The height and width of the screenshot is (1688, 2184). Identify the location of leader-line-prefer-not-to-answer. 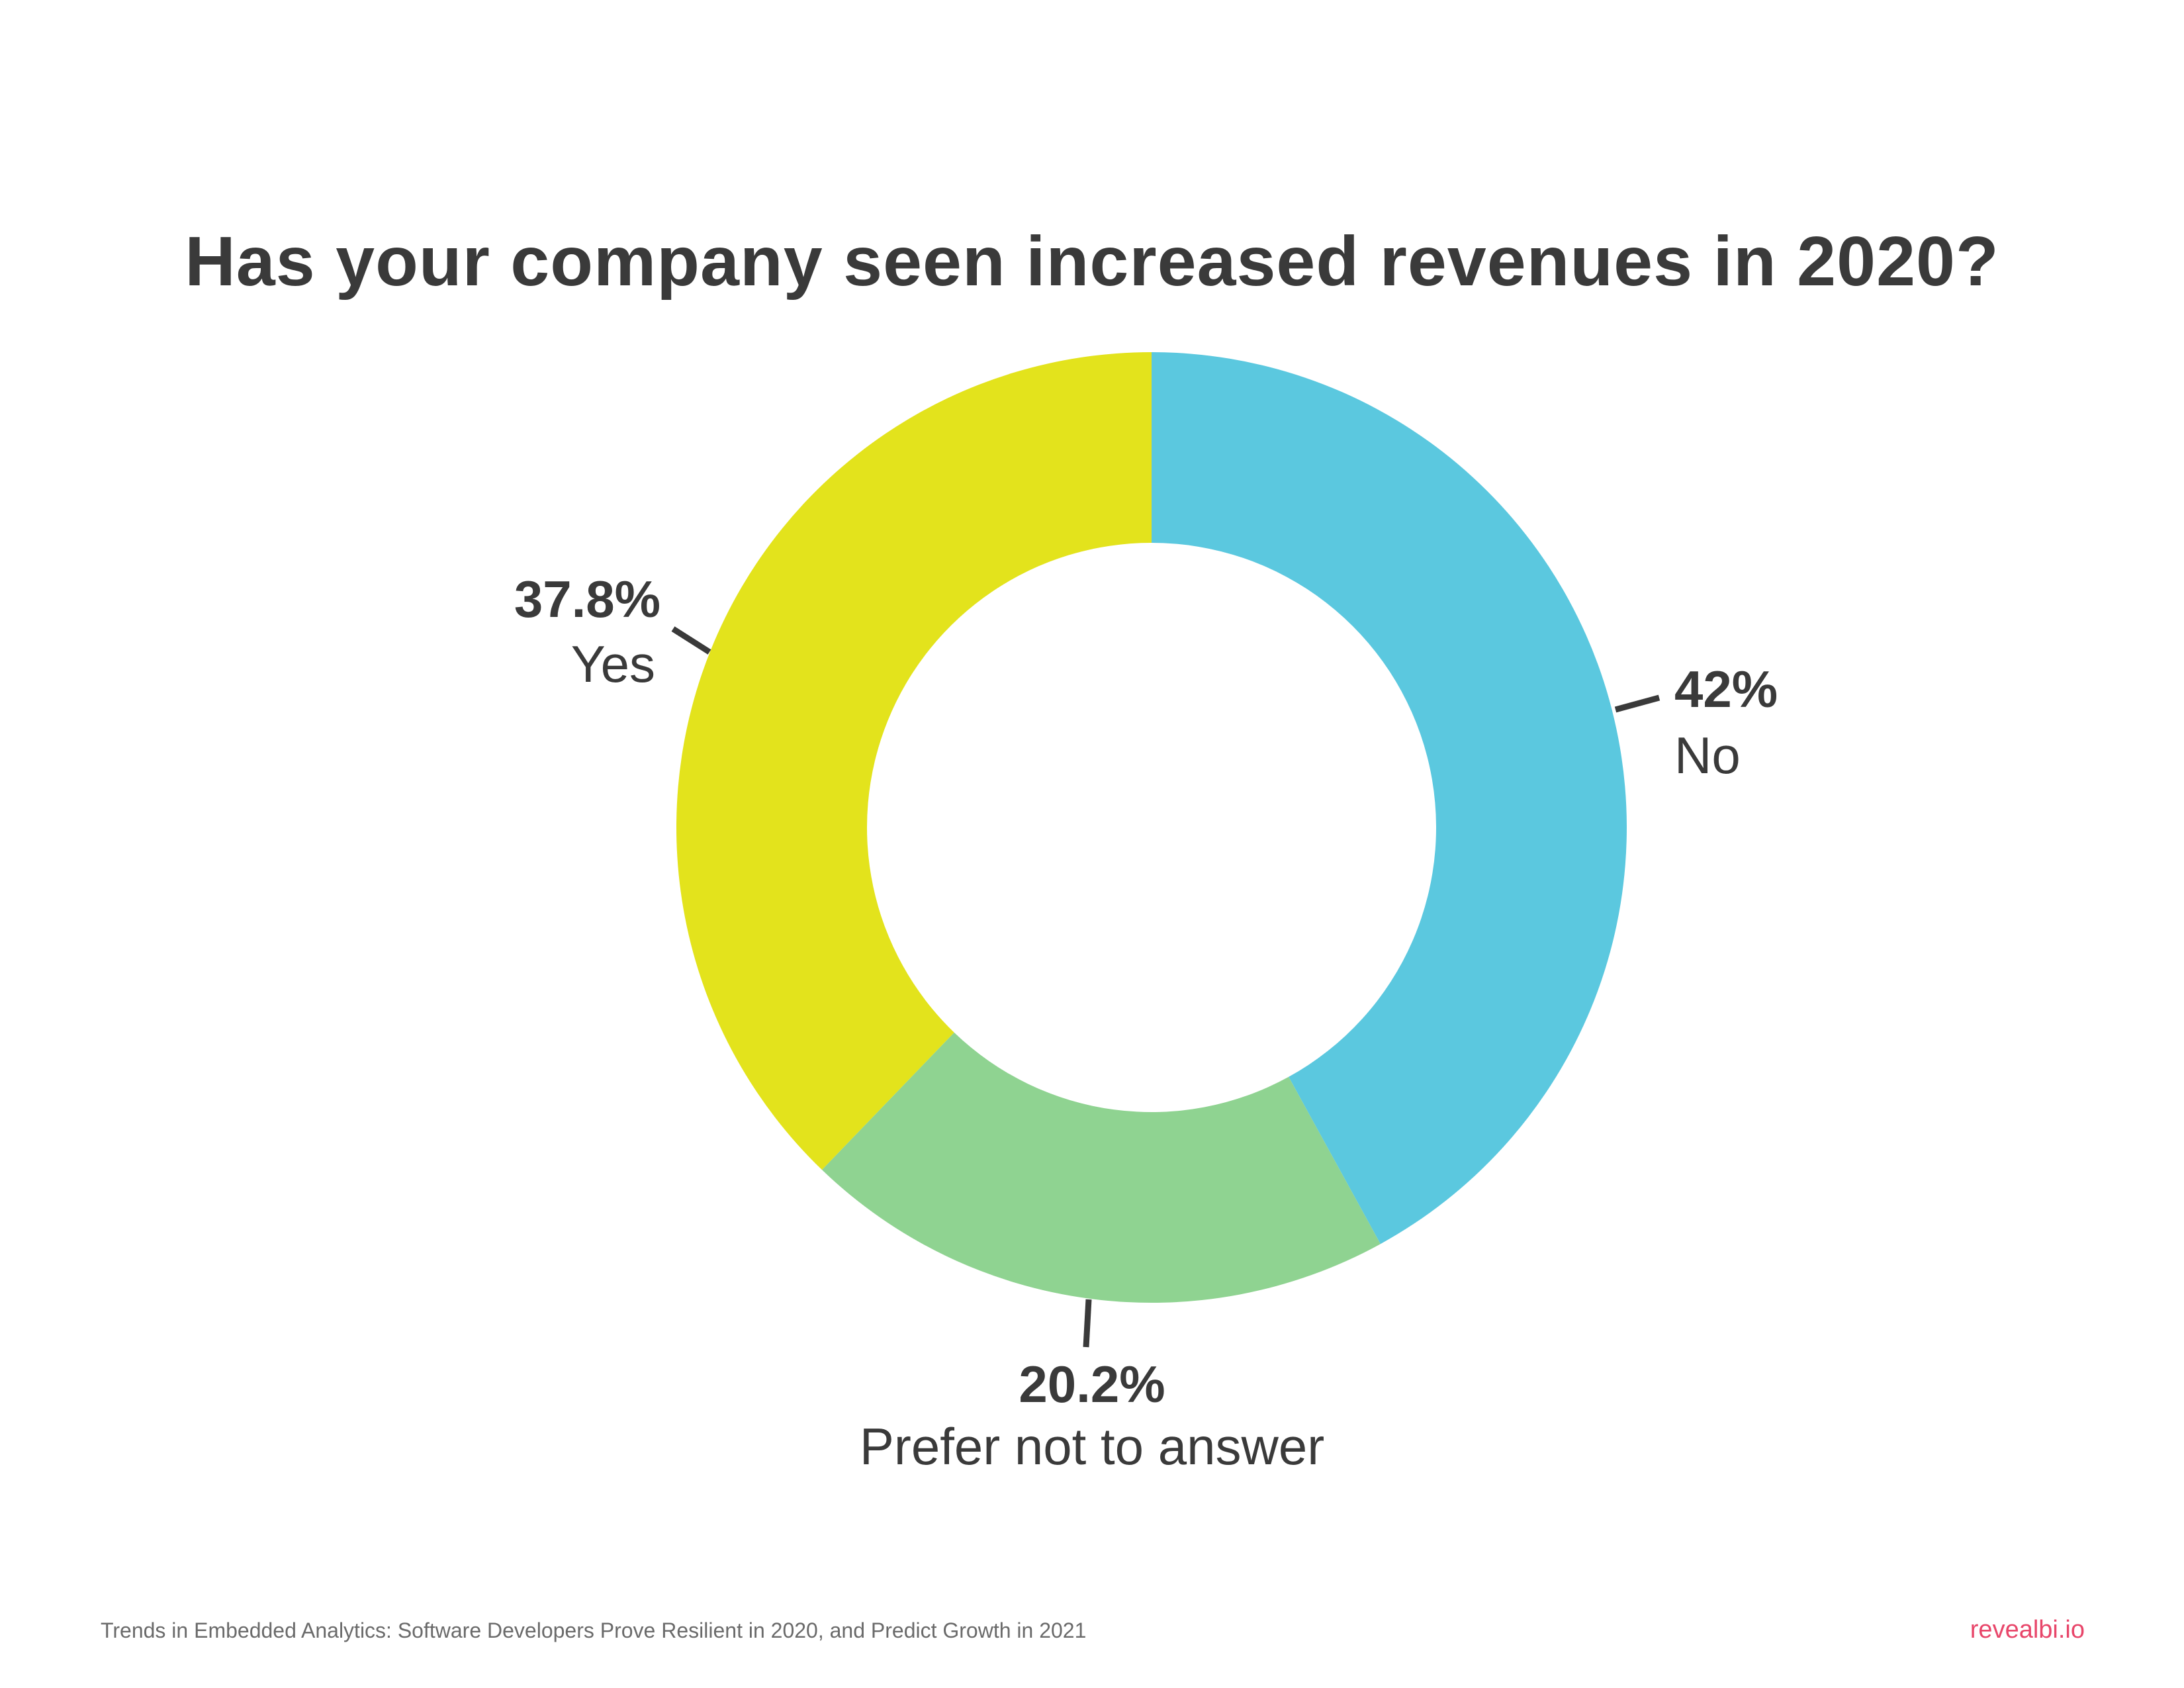
(1087, 1323).